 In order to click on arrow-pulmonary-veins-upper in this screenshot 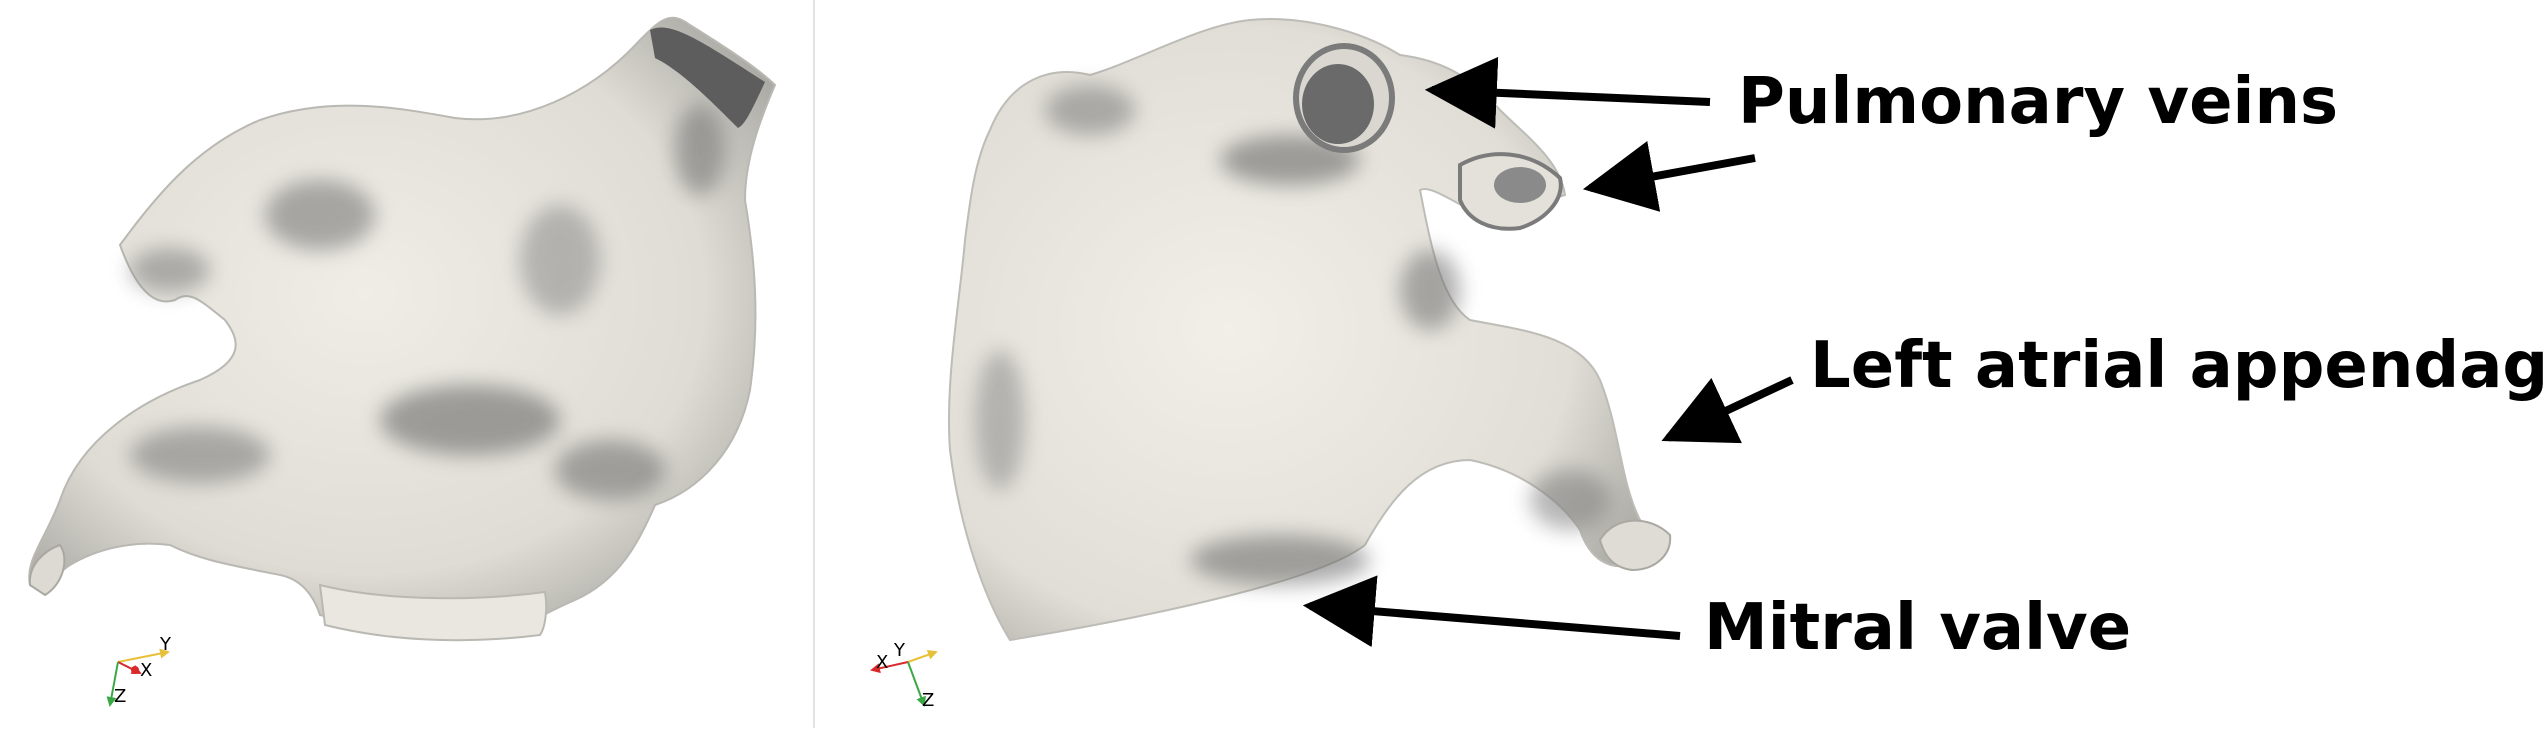, I will do `click(1567, 92)`.